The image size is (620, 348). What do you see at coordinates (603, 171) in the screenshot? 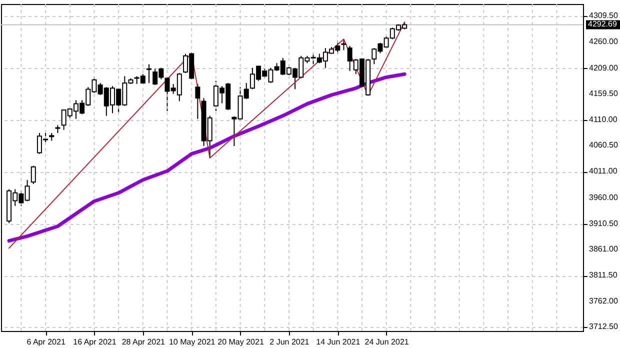
I see `y-tick-label: 4011.00` at bounding box center [603, 171].